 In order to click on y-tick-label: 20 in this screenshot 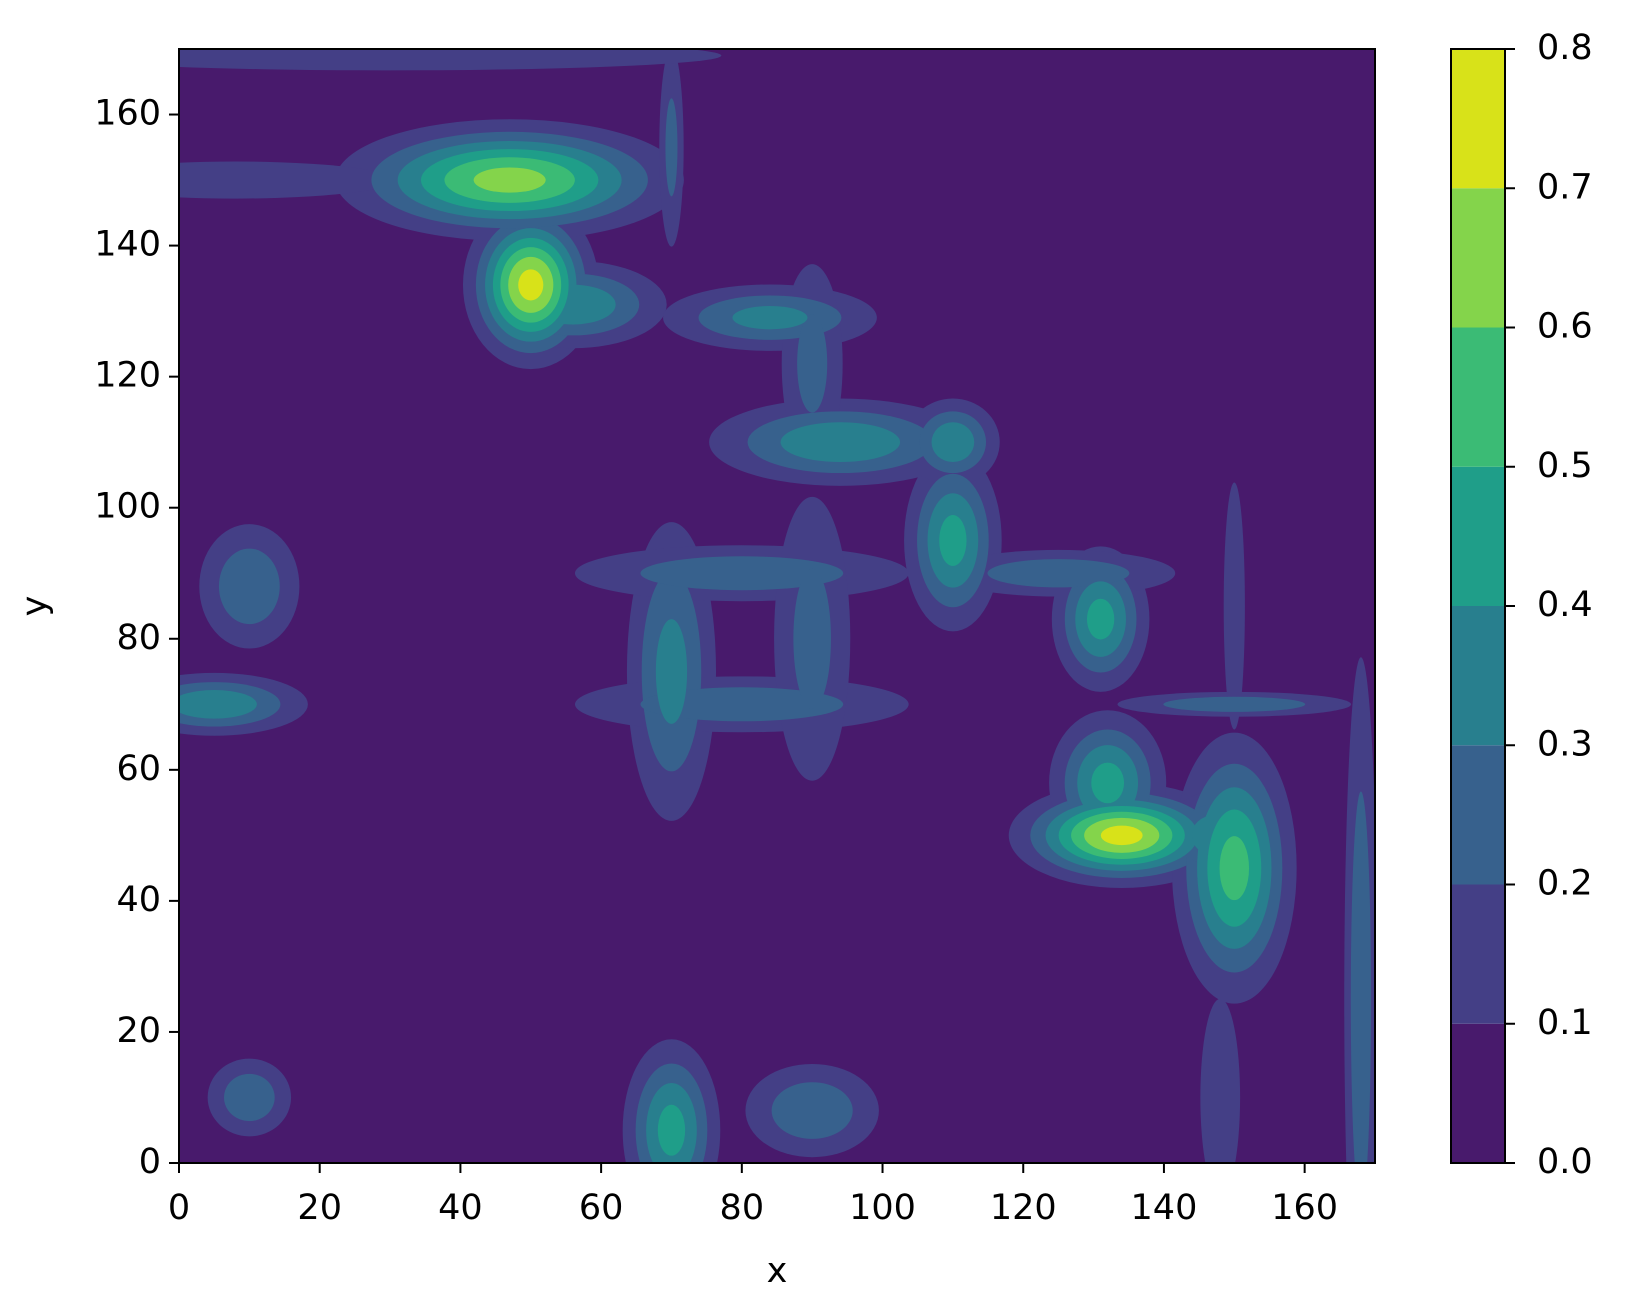, I will do `click(138, 1031)`.